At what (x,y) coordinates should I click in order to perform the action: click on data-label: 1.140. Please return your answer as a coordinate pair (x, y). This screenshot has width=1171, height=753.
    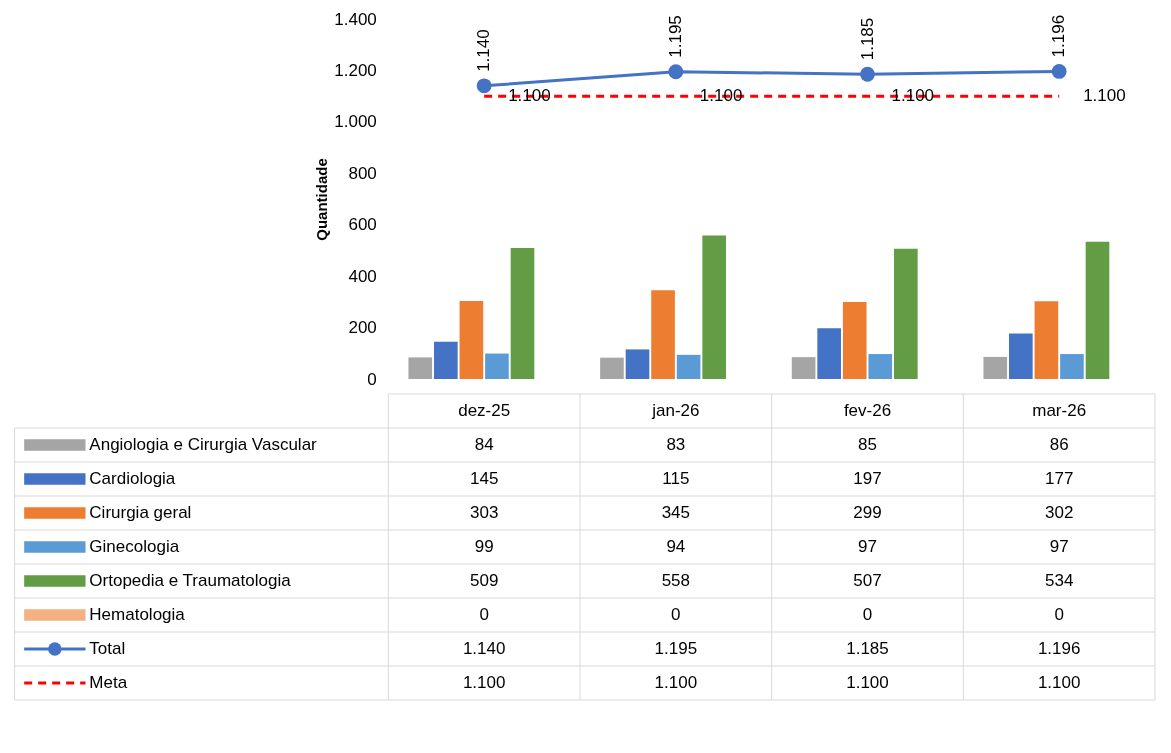
    Looking at the image, I should click on (484, 648).